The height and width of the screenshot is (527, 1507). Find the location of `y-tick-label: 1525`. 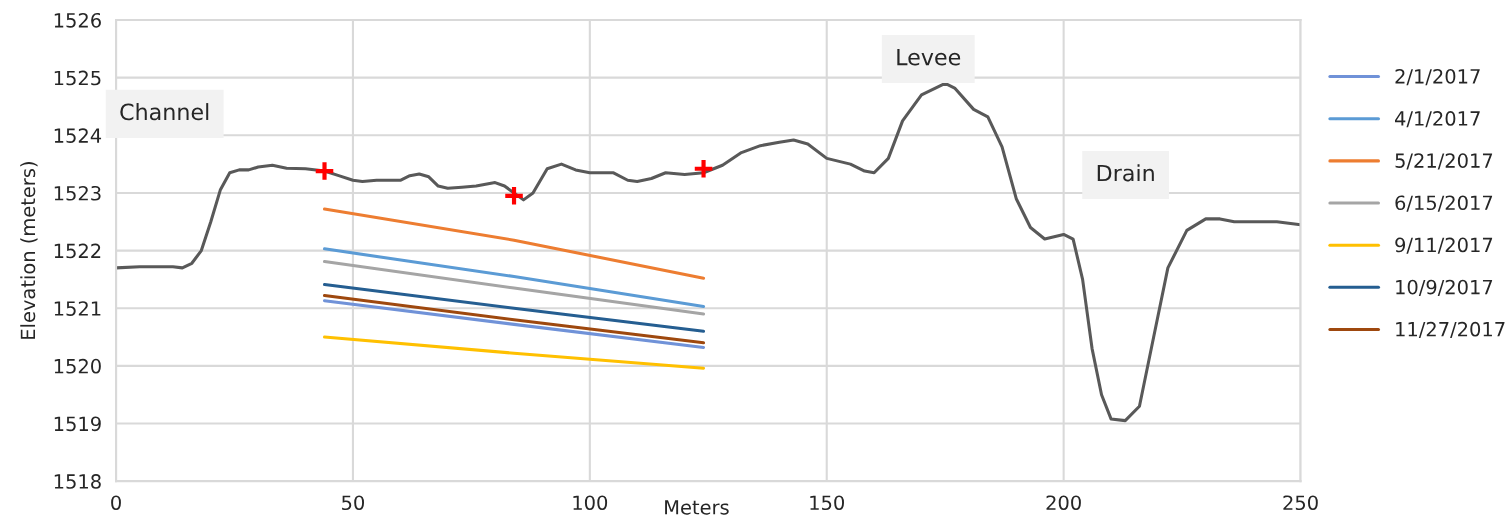

y-tick-label: 1525 is located at coordinates (77, 78).